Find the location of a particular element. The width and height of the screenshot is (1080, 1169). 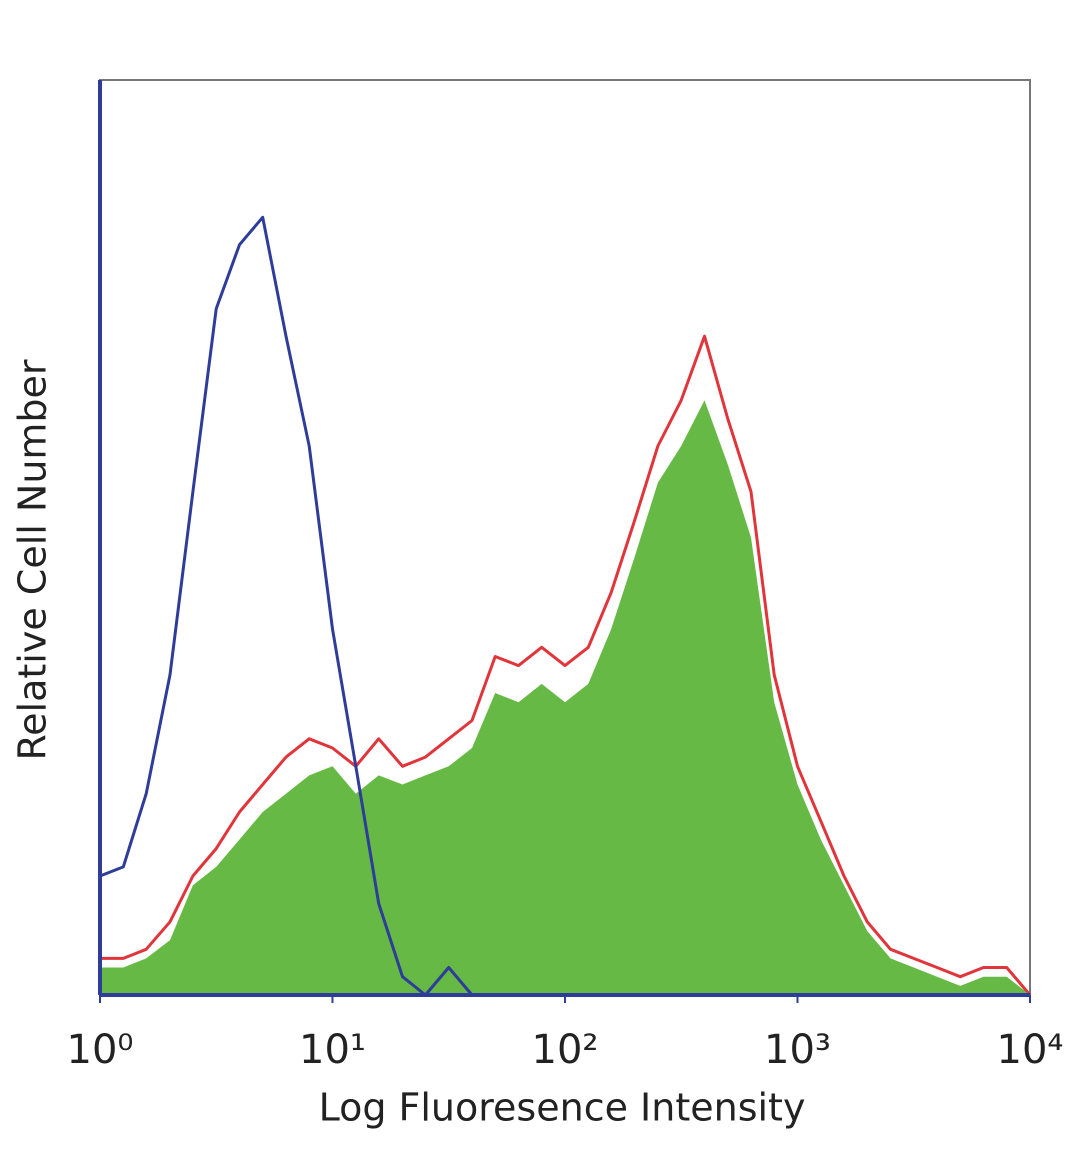

x-tick-label: 10³ is located at coordinates (797, 1050).